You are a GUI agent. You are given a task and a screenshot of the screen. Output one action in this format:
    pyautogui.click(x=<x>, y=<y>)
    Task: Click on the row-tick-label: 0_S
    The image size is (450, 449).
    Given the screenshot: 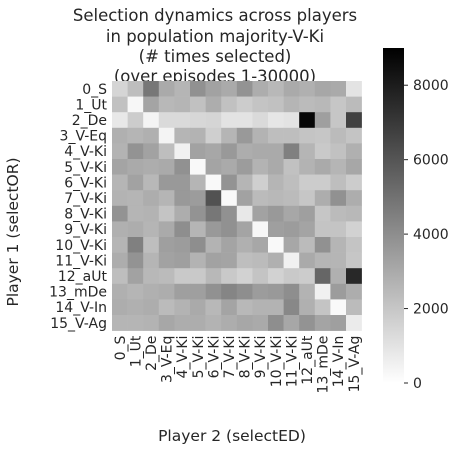 What is the action you would take?
    pyautogui.click(x=94, y=90)
    